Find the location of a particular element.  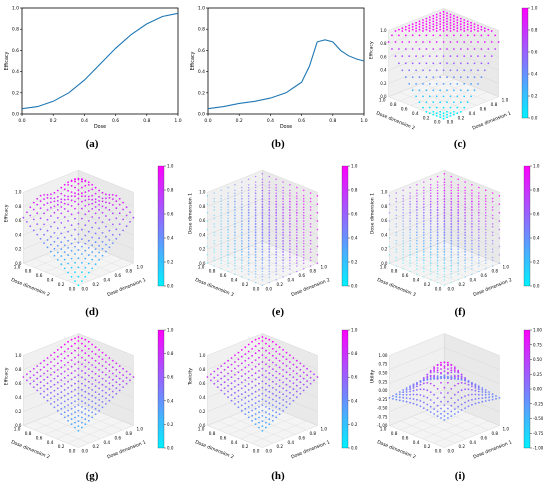

y-tick-label: 0.0 is located at coordinates (438, 451).